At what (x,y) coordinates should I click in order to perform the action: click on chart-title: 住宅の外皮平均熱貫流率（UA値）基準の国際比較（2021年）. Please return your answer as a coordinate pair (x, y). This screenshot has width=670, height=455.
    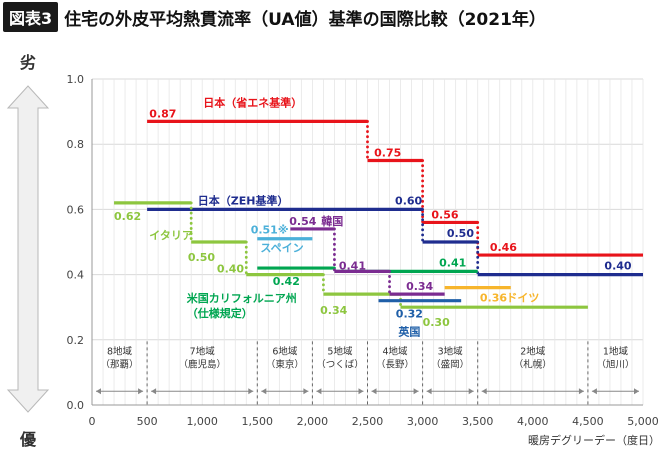
    Looking at the image, I should click on (305, 19).